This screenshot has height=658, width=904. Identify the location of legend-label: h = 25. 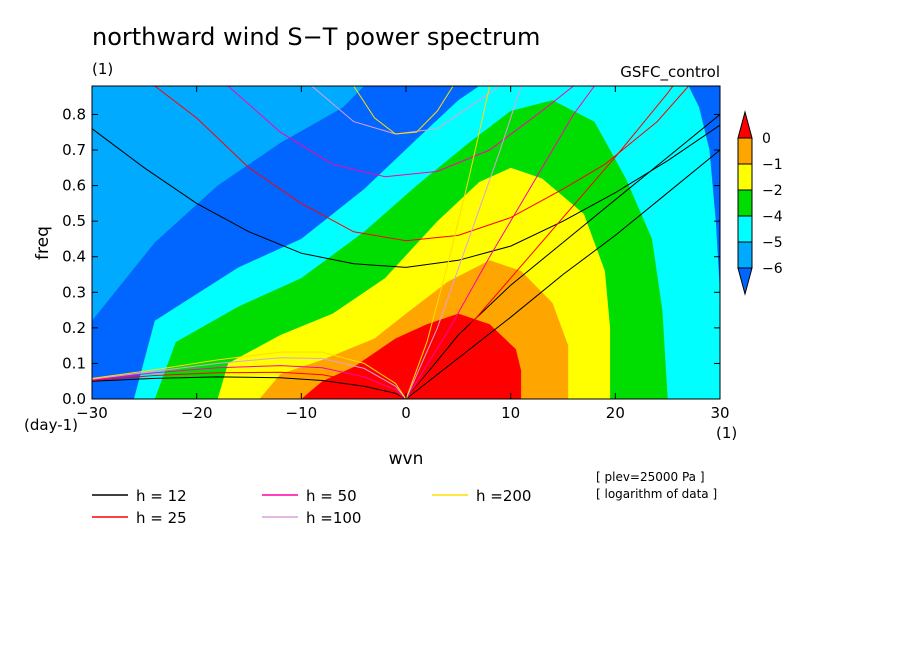
(161, 518).